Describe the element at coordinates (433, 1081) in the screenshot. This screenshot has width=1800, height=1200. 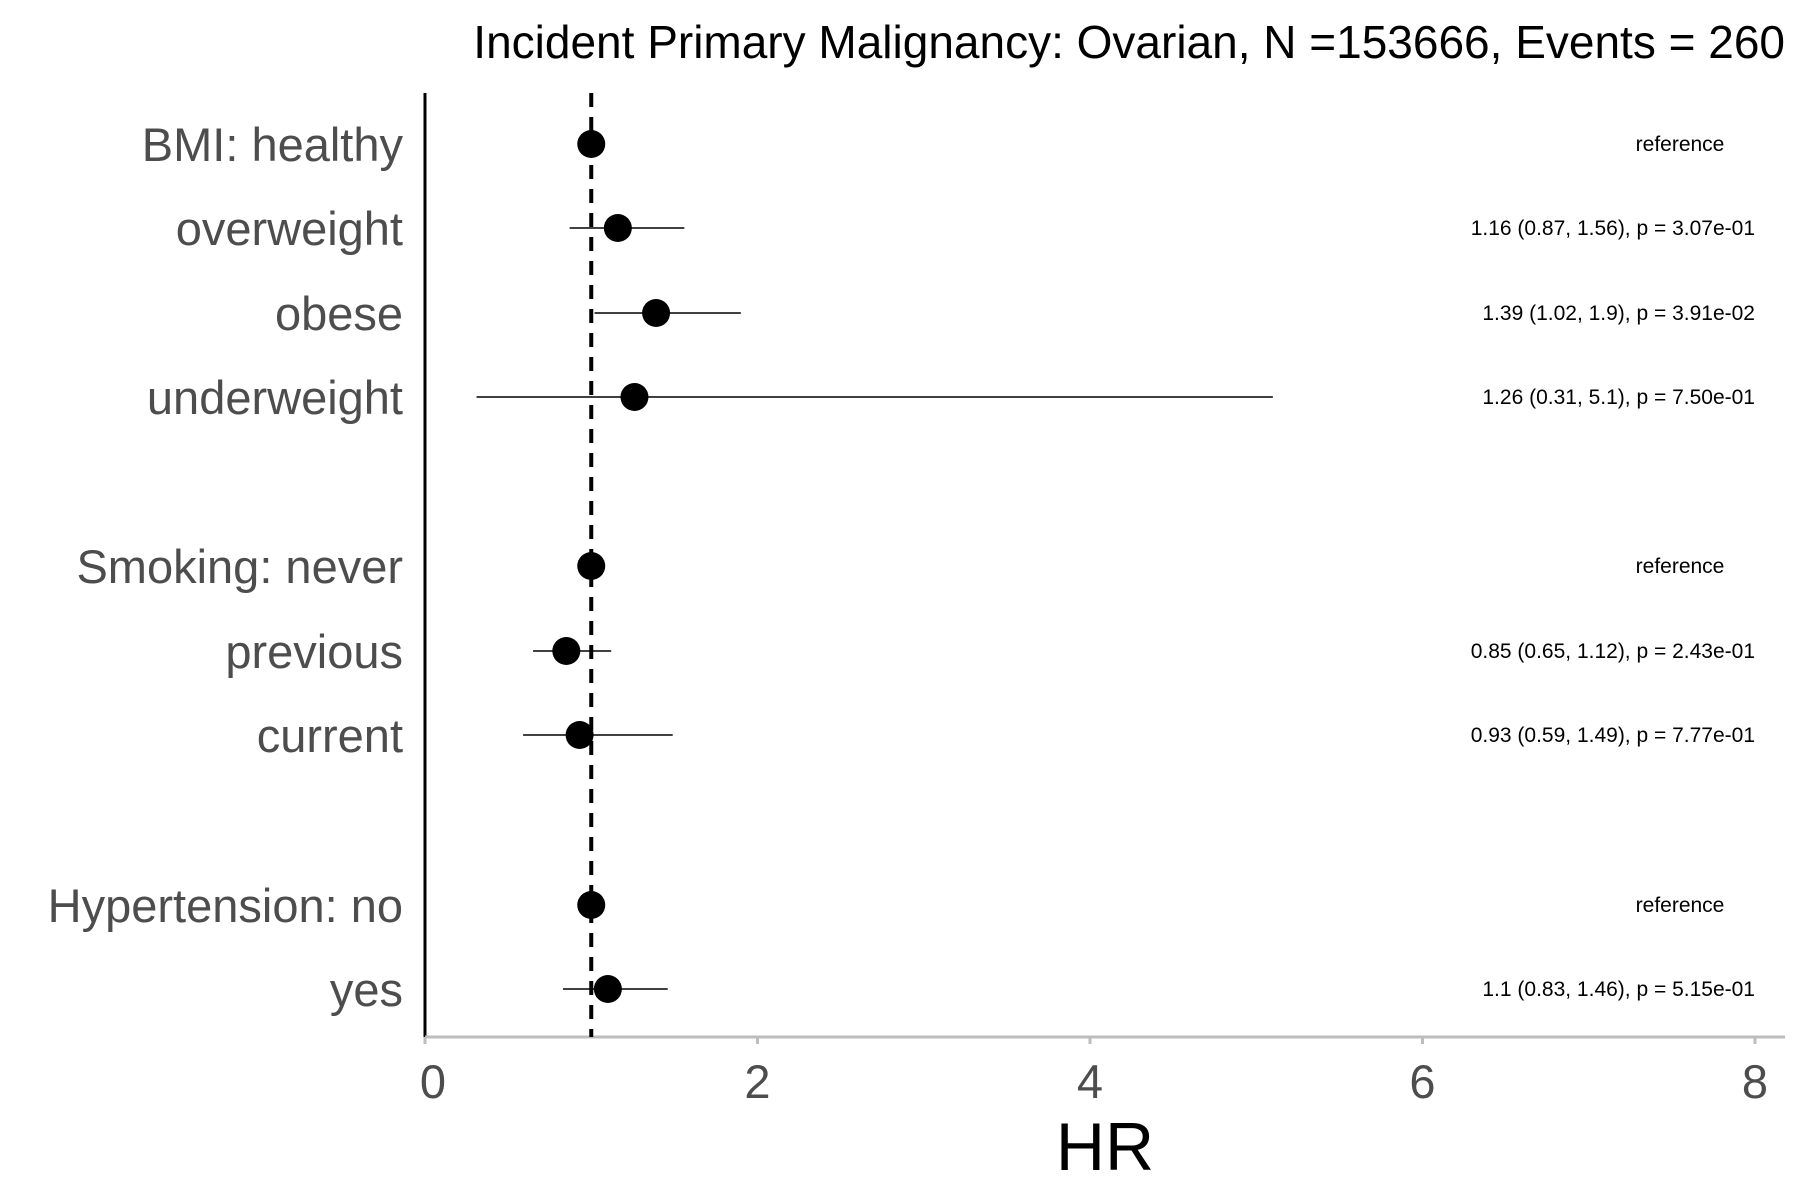
I see `x-tick-label: 0` at that location.